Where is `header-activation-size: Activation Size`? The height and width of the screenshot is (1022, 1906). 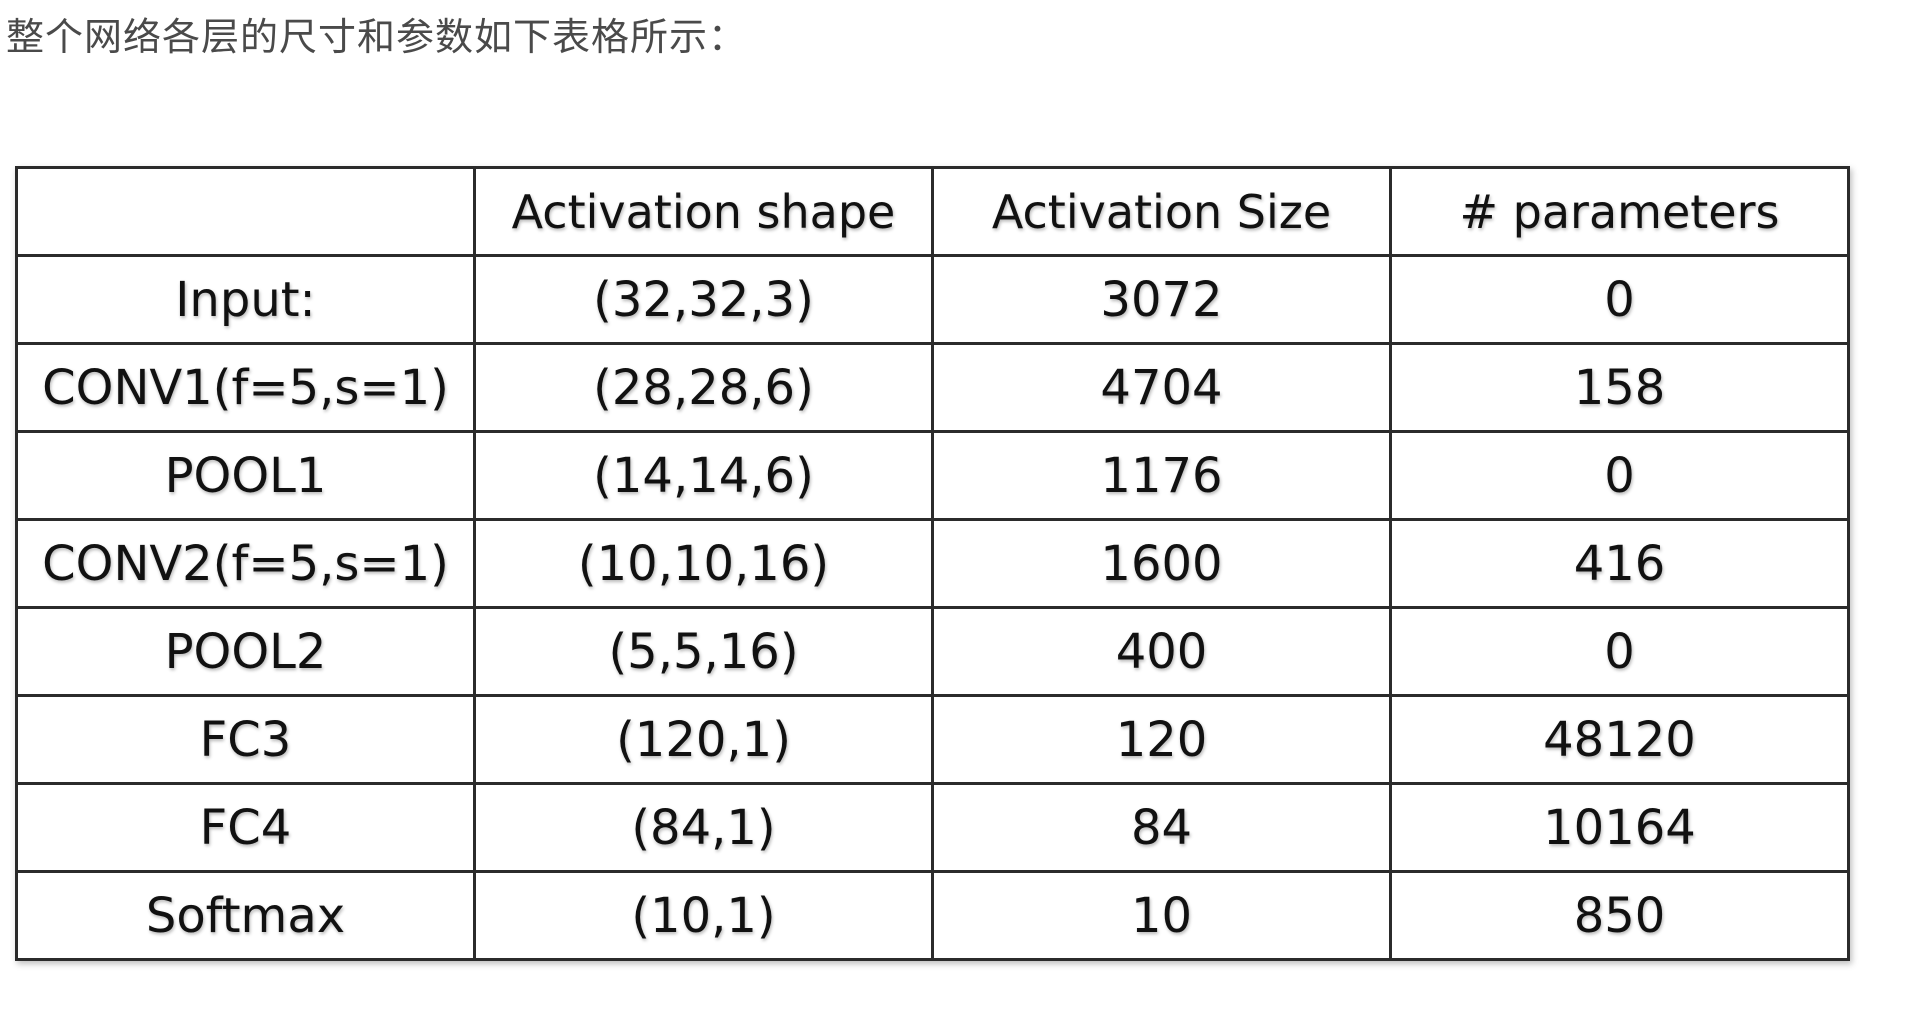 header-activation-size: Activation Size is located at coordinates (1161, 211).